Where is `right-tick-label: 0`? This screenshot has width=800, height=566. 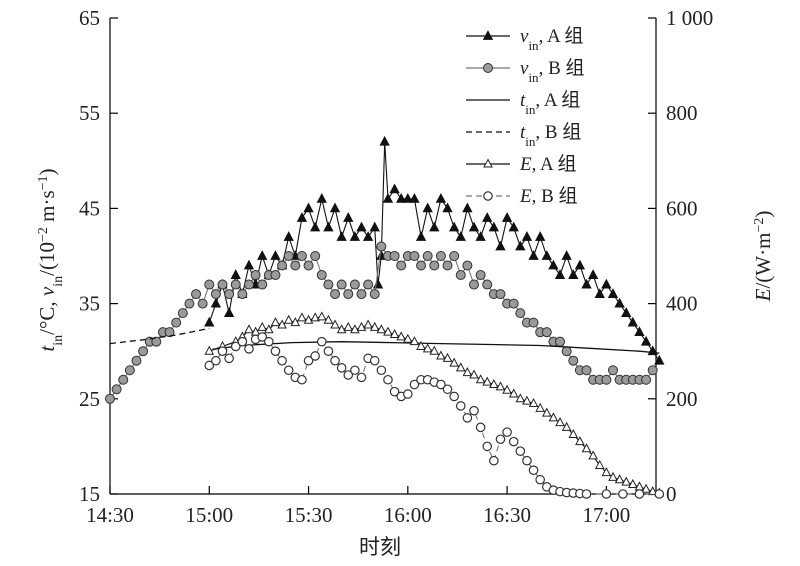
right-tick-label: 0 is located at coordinates (671, 494).